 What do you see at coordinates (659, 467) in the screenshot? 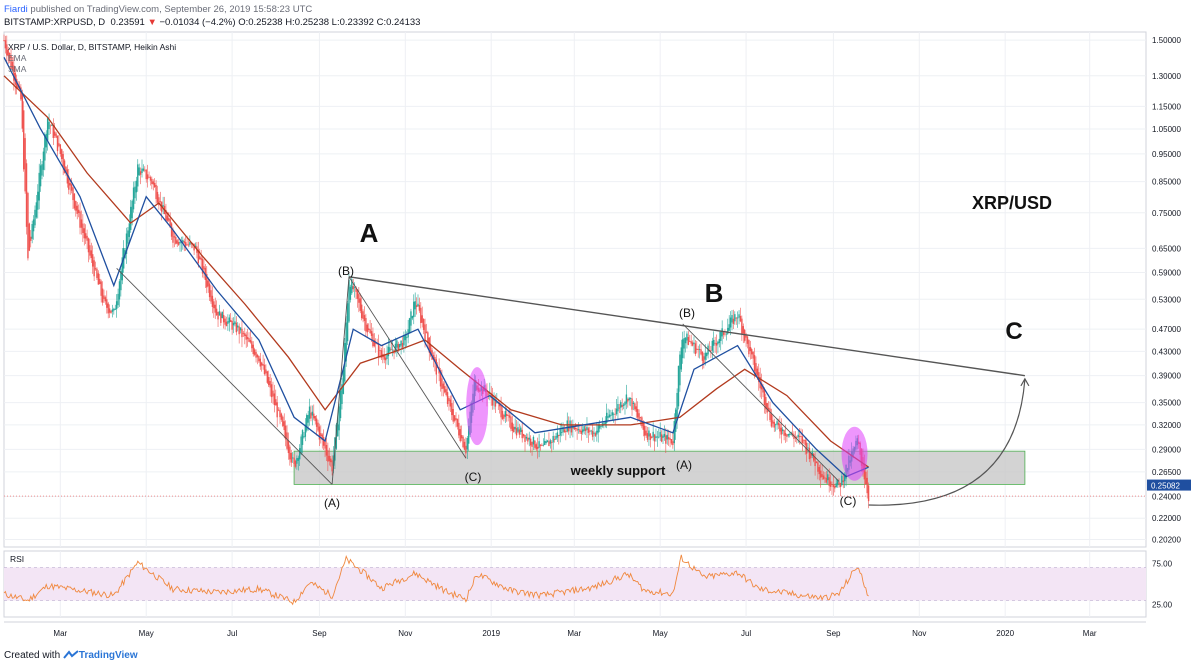
I see `weekly-support-zone` at bounding box center [659, 467].